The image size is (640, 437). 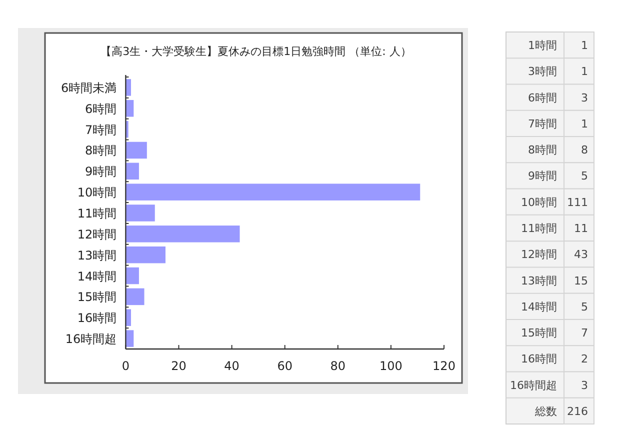 I want to click on data-label: 216, so click(x=577, y=411).